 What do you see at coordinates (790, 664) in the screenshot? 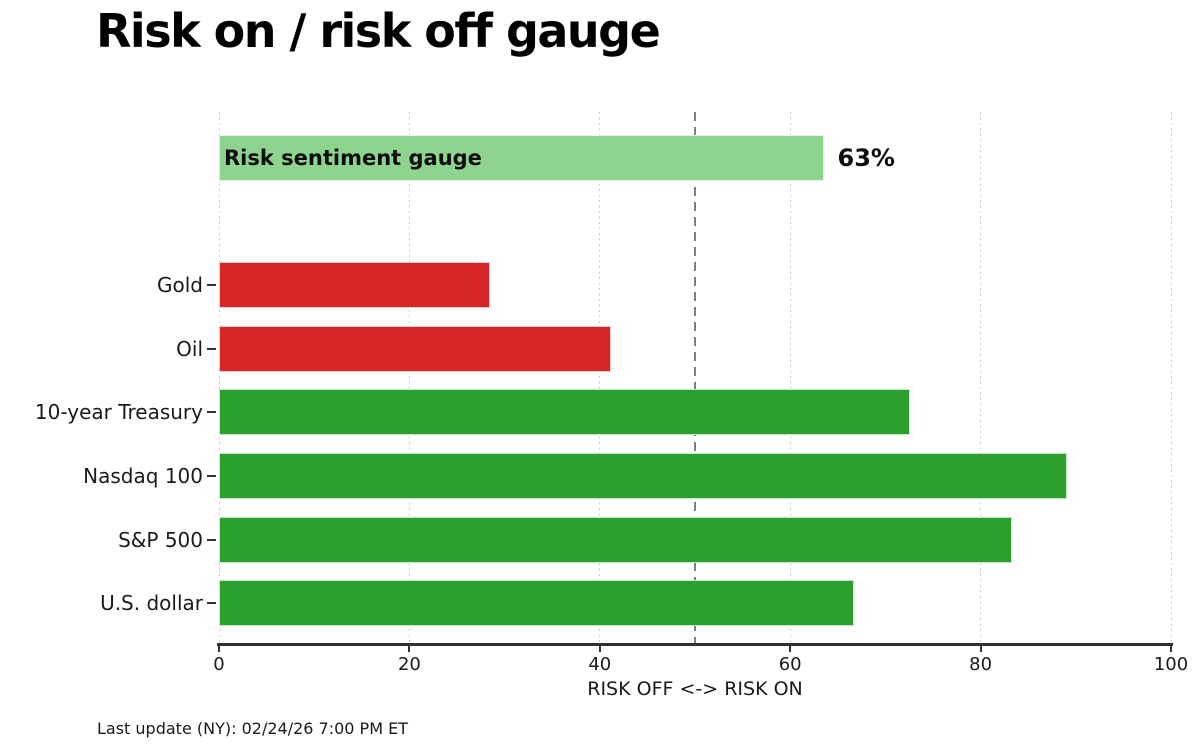
I see `x-tick-label: 60` at bounding box center [790, 664].